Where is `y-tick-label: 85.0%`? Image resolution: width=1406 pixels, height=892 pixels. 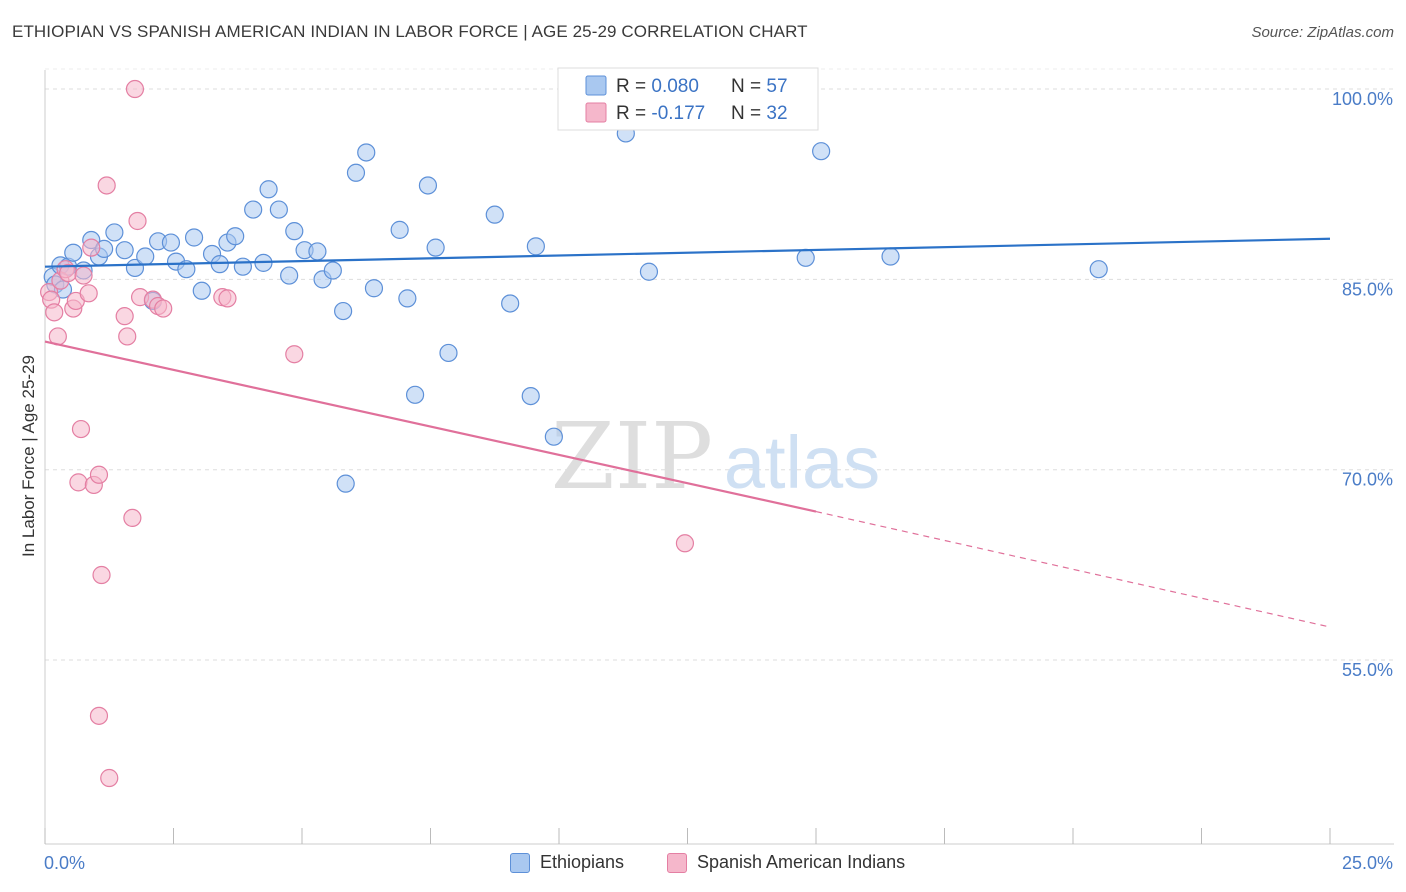
y-tick-label: 85.0% is located at coordinates (1367, 289).